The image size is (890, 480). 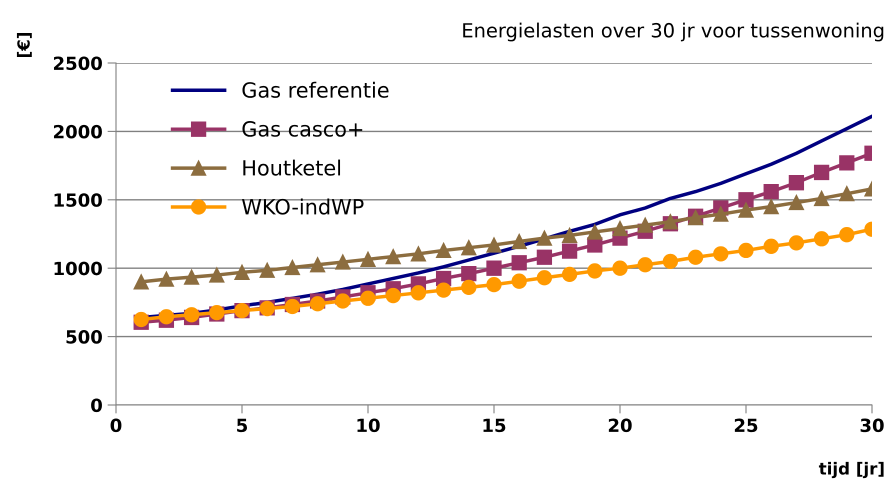 What do you see at coordinates (78, 269) in the screenshot?
I see `y-tick-label: 1000` at bounding box center [78, 269].